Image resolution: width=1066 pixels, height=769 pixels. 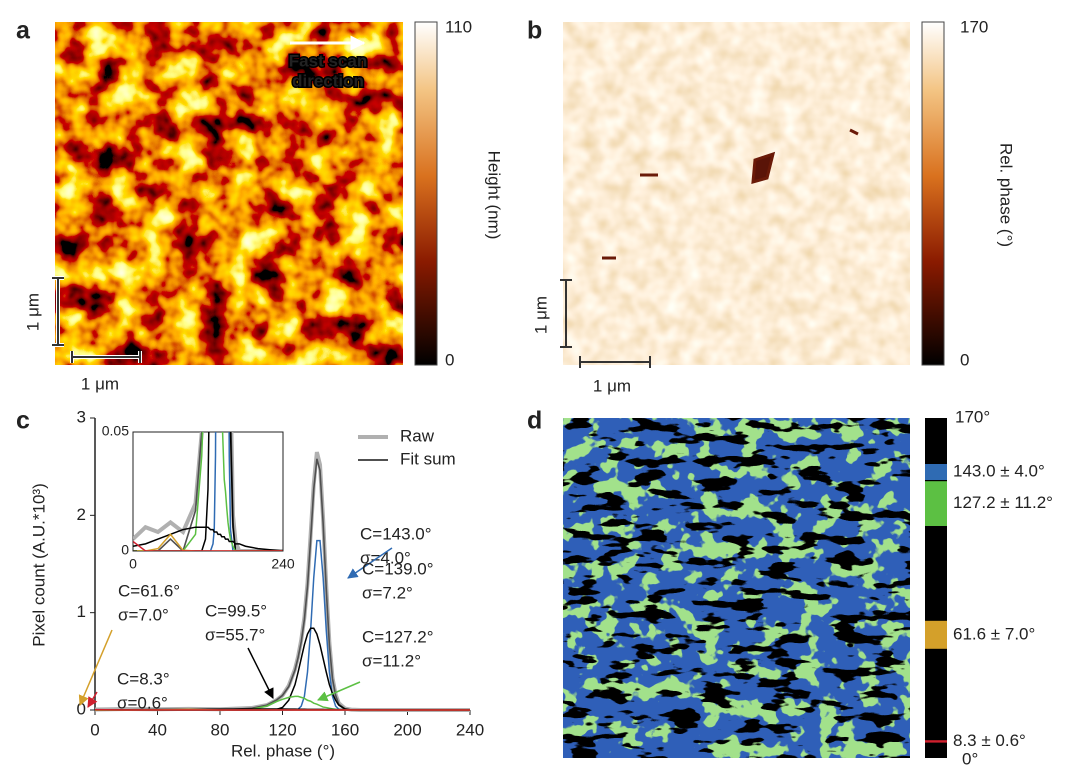 I want to click on inset-x-tick-label: 0, so click(x=133, y=564).